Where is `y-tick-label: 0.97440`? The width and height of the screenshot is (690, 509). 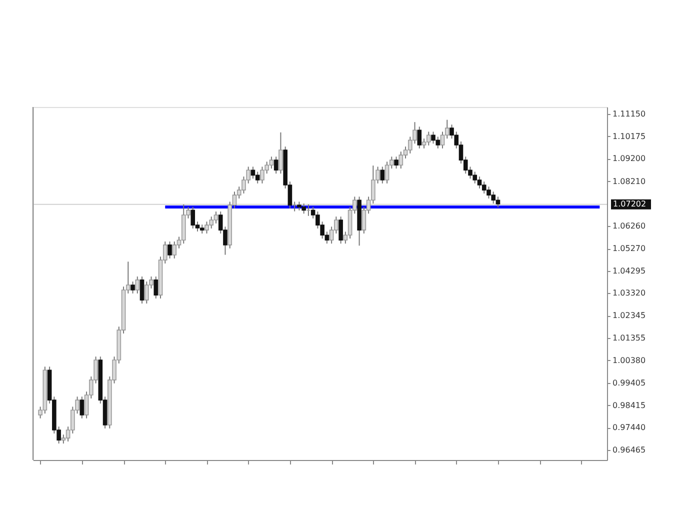
y-tick-label: 0.97440 is located at coordinates (629, 427).